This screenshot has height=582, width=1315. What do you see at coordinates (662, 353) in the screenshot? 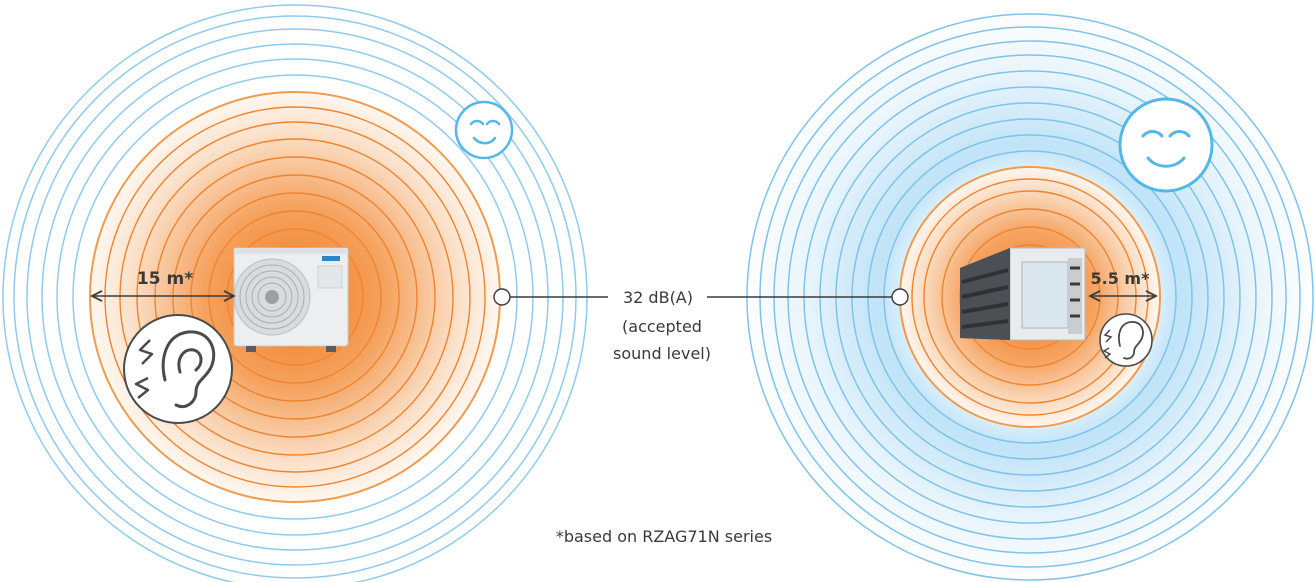
I see `threshold-note-line2: sound level)` at bounding box center [662, 353].